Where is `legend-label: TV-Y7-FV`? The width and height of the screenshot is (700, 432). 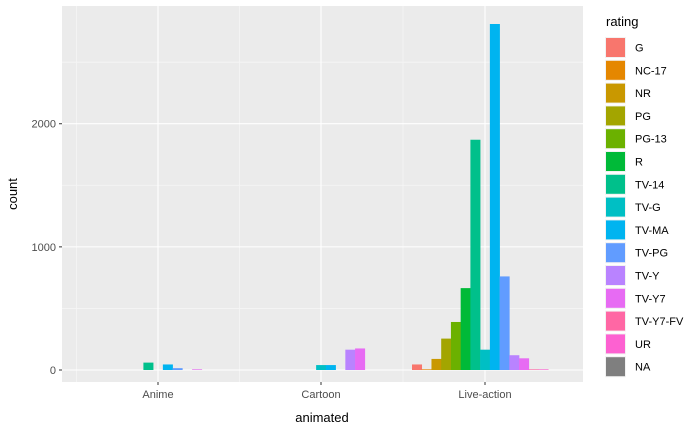
legend-label: TV-Y7-FV is located at coordinates (659, 322).